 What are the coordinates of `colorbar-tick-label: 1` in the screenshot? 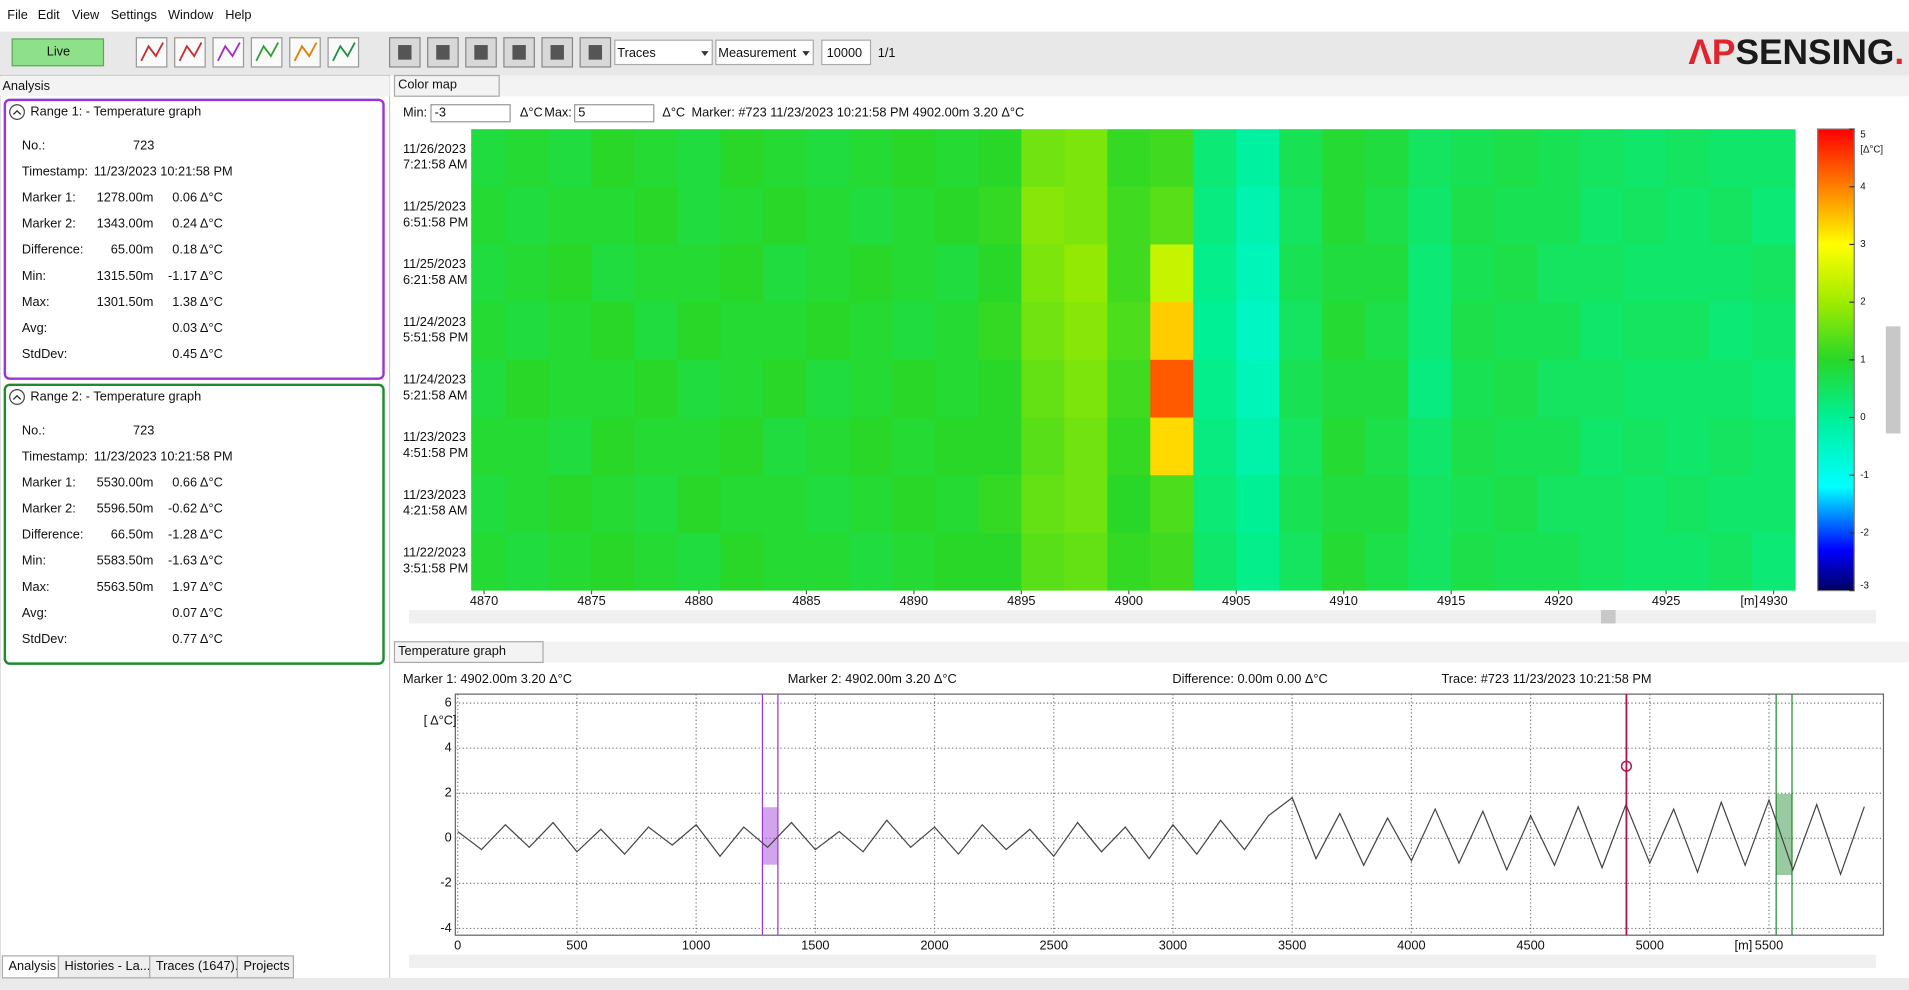 It's located at (1862, 359).